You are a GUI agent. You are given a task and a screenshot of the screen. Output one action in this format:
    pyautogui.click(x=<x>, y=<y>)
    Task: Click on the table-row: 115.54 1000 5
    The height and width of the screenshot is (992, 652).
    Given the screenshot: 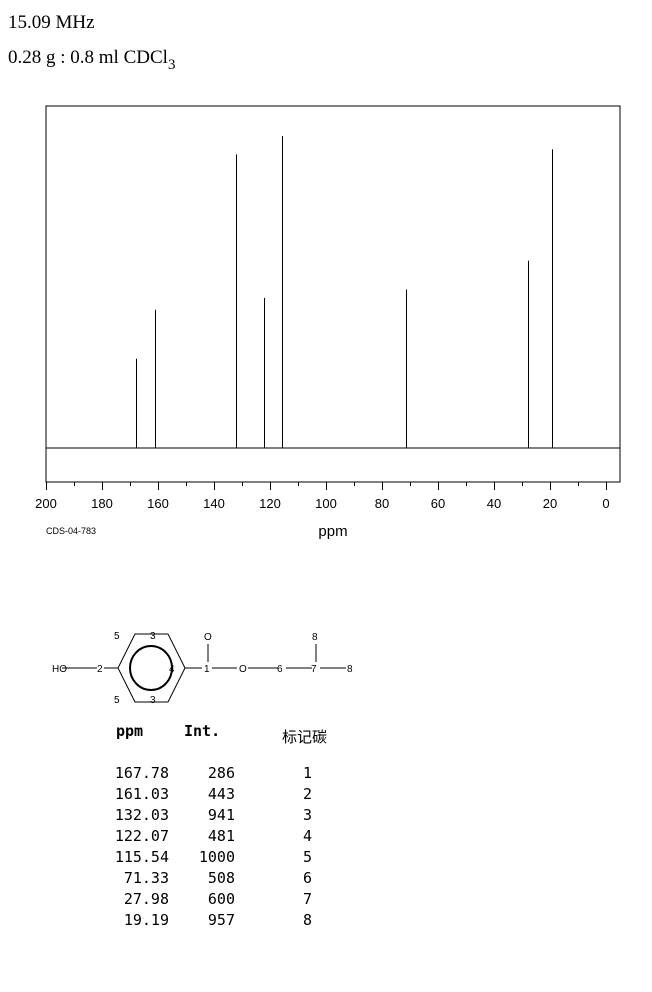 What is the action you would take?
    pyautogui.click(x=230, y=858)
    